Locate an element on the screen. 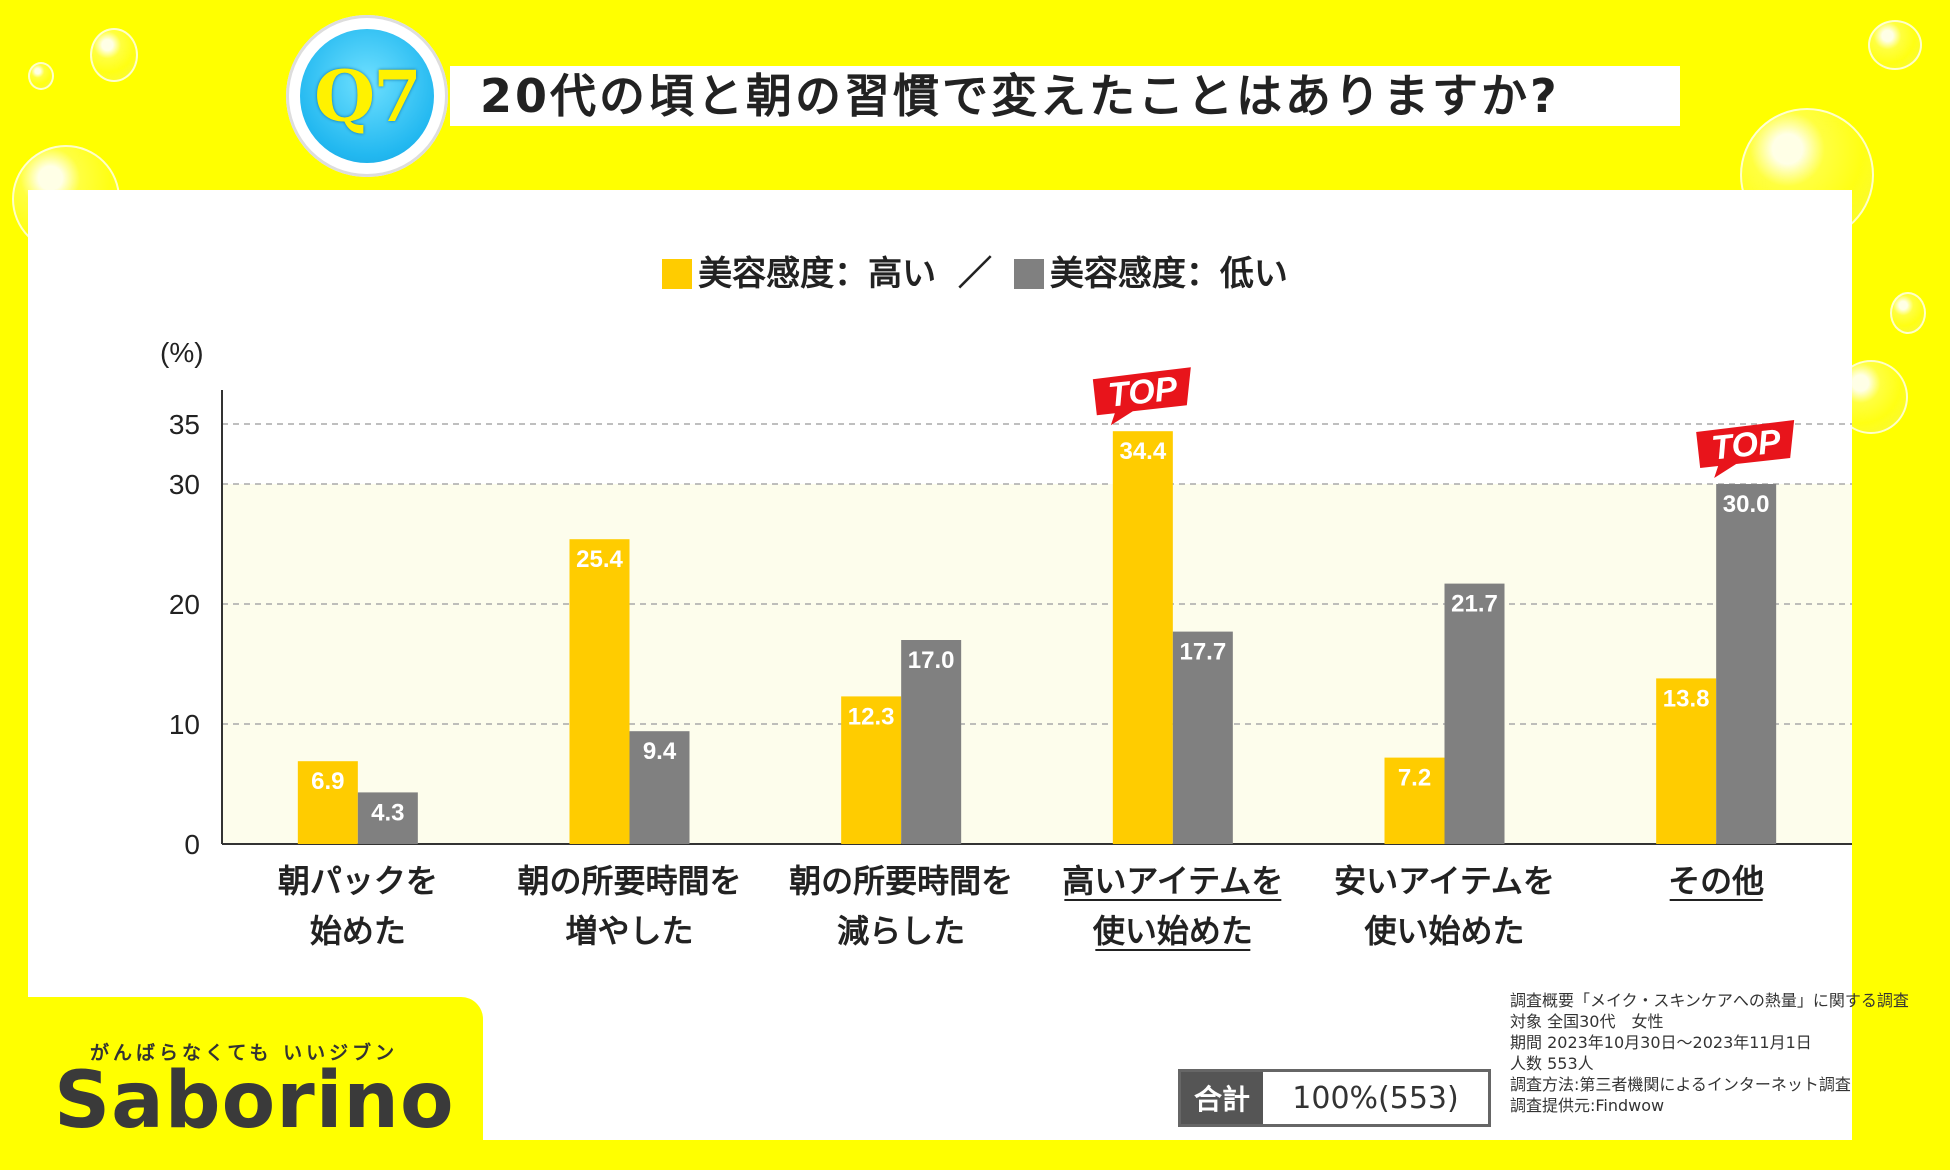  legend: 美容感度：高い ／ 美容感度：低い is located at coordinates (975, 270).